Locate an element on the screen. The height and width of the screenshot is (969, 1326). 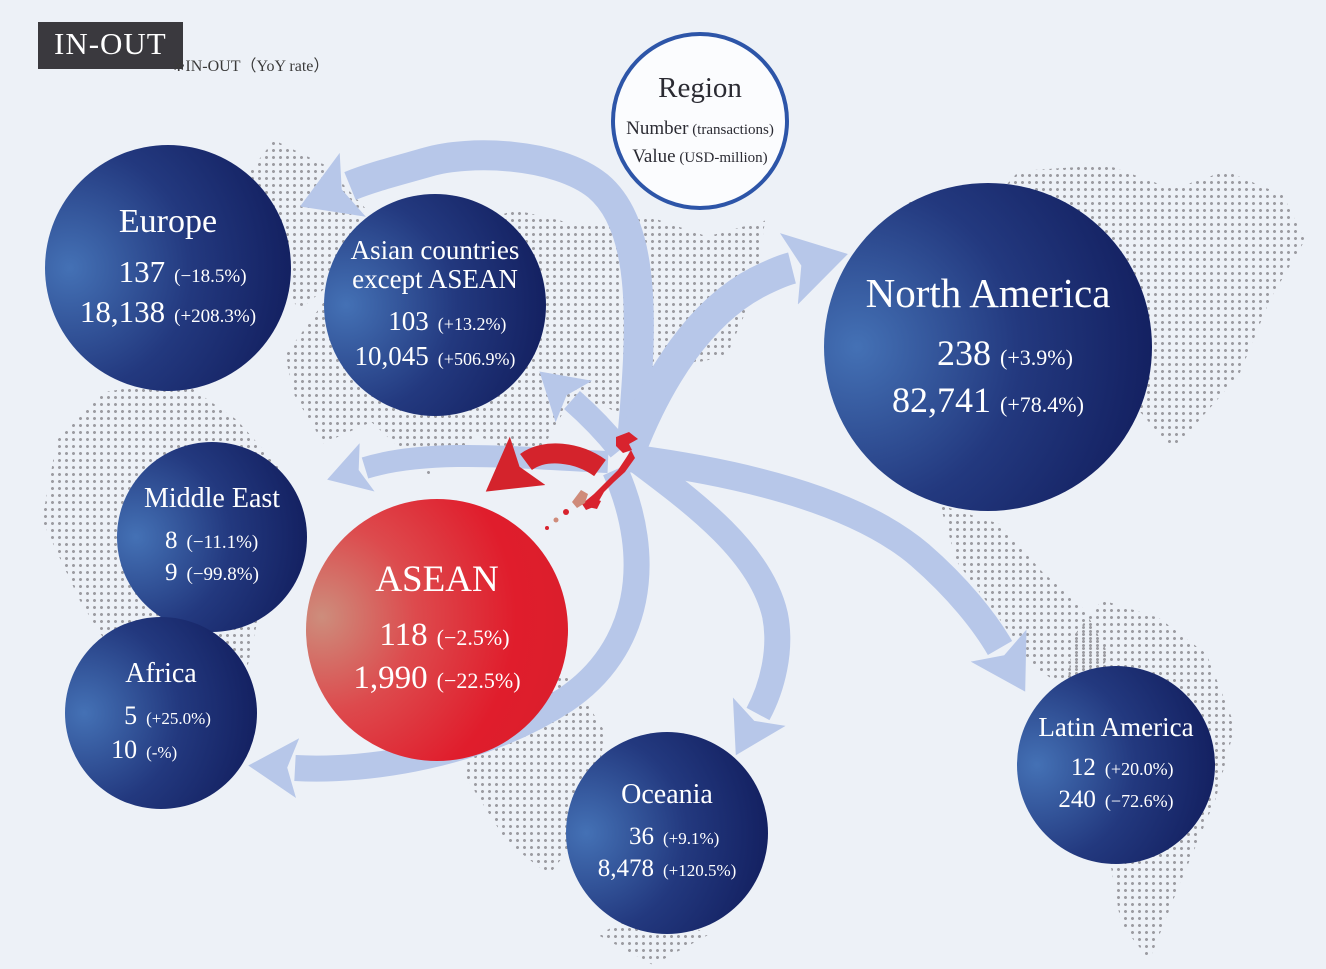
transactions-number: 118 is located at coordinates (403, 634).